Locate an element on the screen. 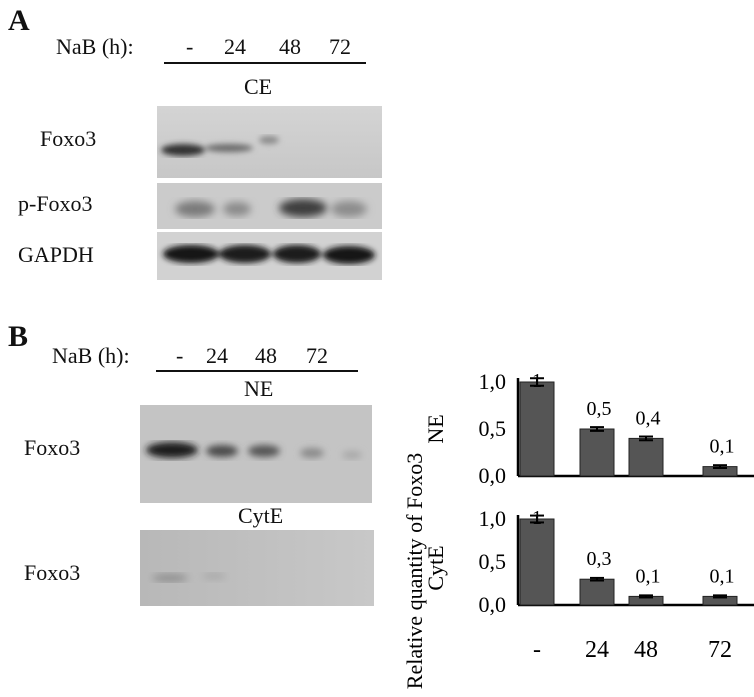 The height and width of the screenshot is (697, 754). panel-a-letter: A is located at coordinates (19, 20).